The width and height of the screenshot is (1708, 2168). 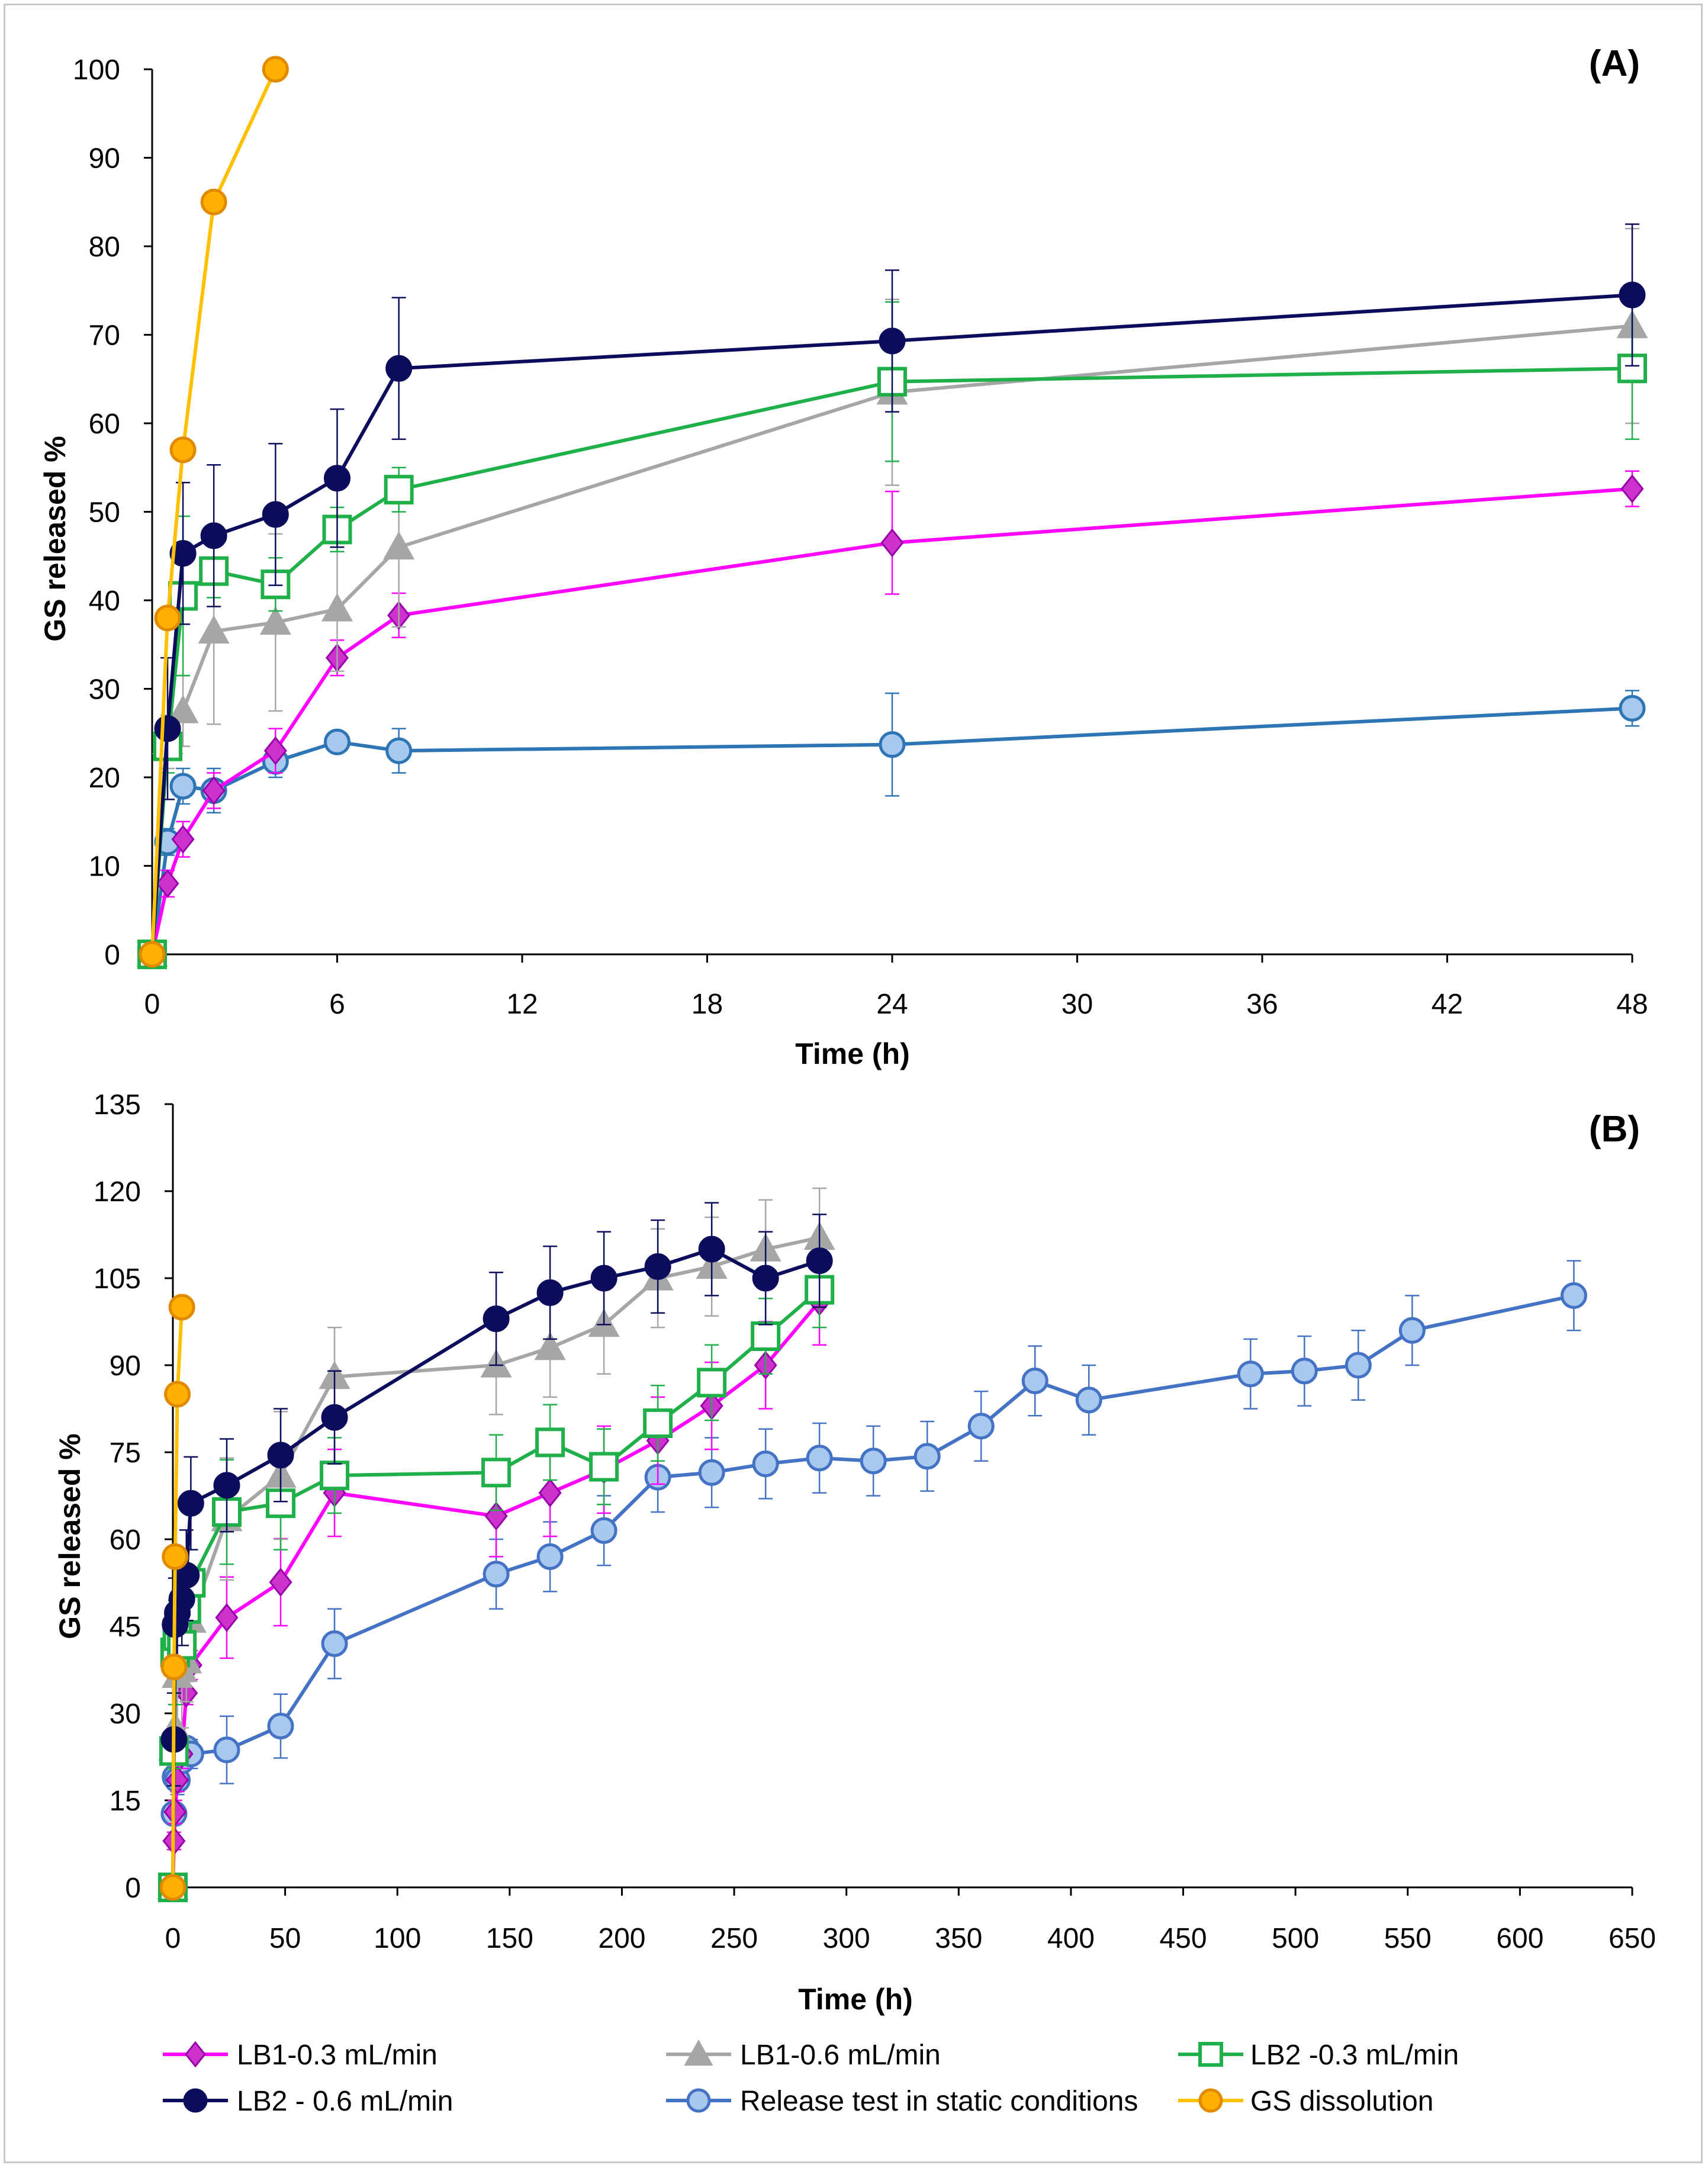 What do you see at coordinates (855, 2000) in the screenshot?
I see `panel-b-x-axis-title: Time (h)` at bounding box center [855, 2000].